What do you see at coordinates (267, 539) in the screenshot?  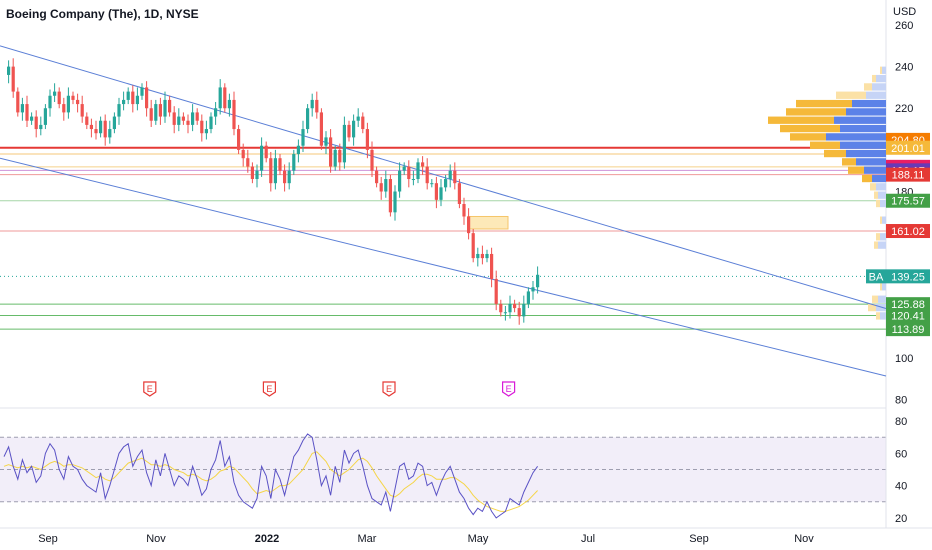 I see `time-tick-label: 2022` at bounding box center [267, 539].